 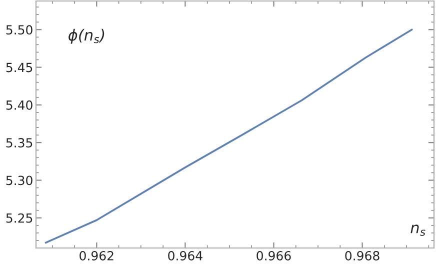 What do you see at coordinates (19, 143) in the screenshot?
I see `y-tick-label: 5.35` at bounding box center [19, 143].